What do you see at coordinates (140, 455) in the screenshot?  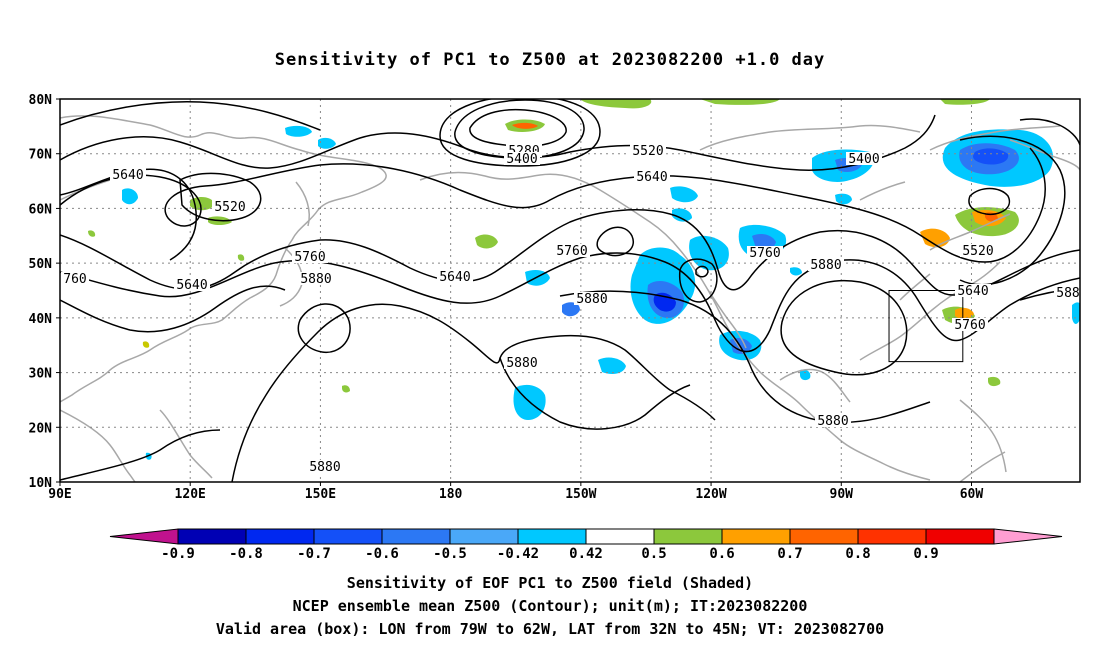 I see `contour-5880-east` at bounding box center [140, 455].